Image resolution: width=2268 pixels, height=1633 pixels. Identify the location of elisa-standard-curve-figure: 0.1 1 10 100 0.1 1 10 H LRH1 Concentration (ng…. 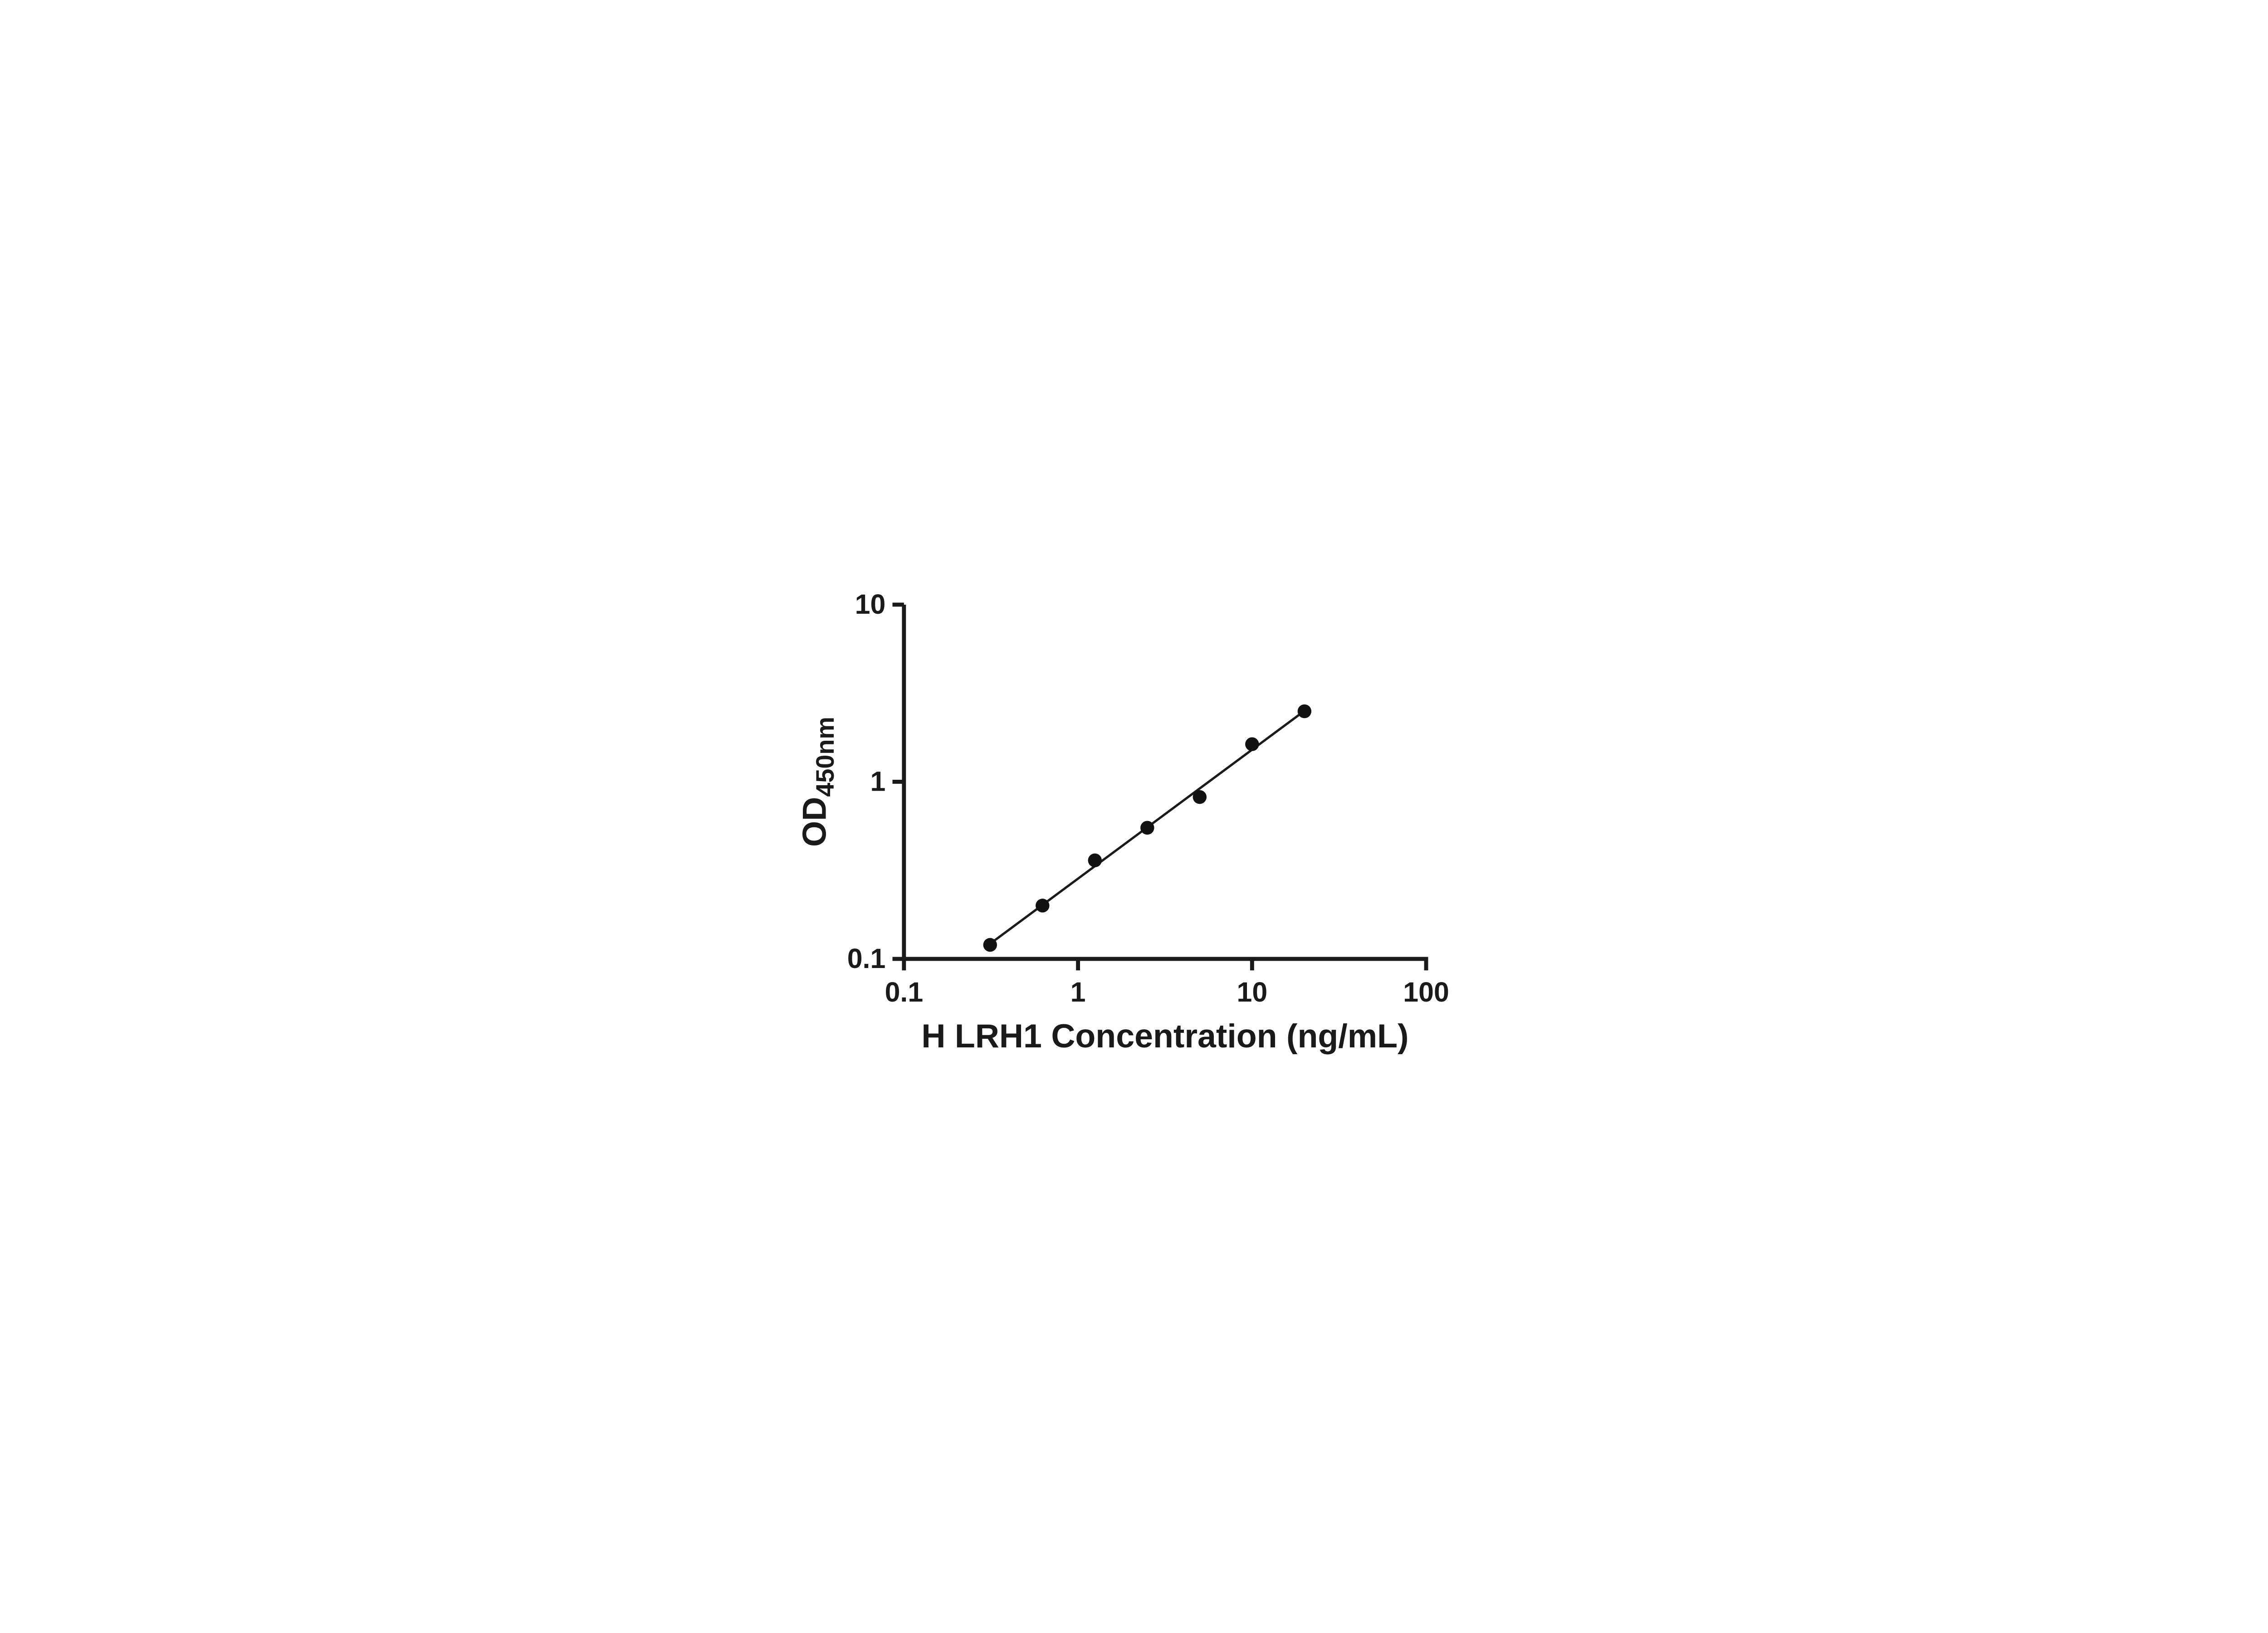
(1134, 816).